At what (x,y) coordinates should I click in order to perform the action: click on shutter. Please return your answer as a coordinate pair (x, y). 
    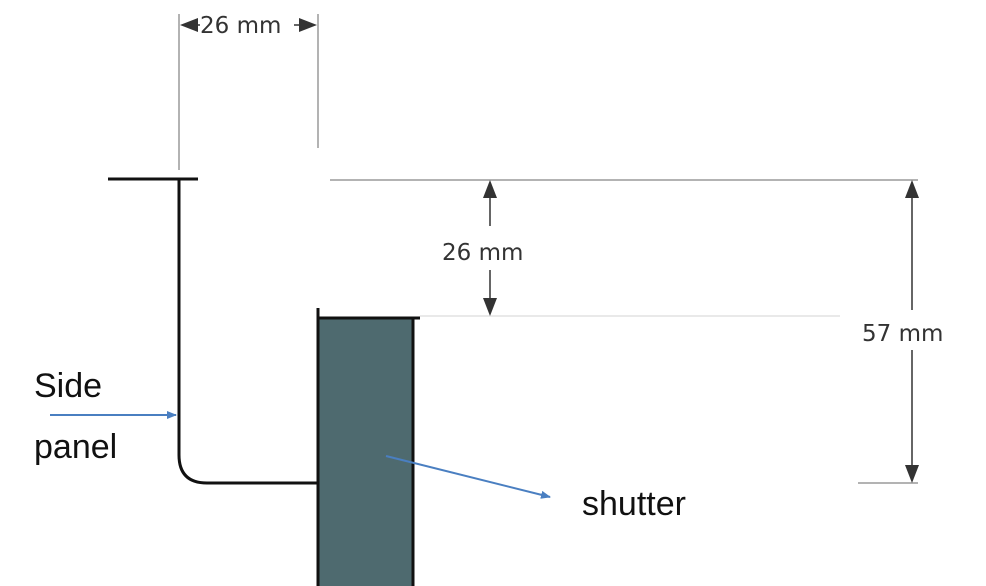
    Looking at the image, I should click on (368, 447).